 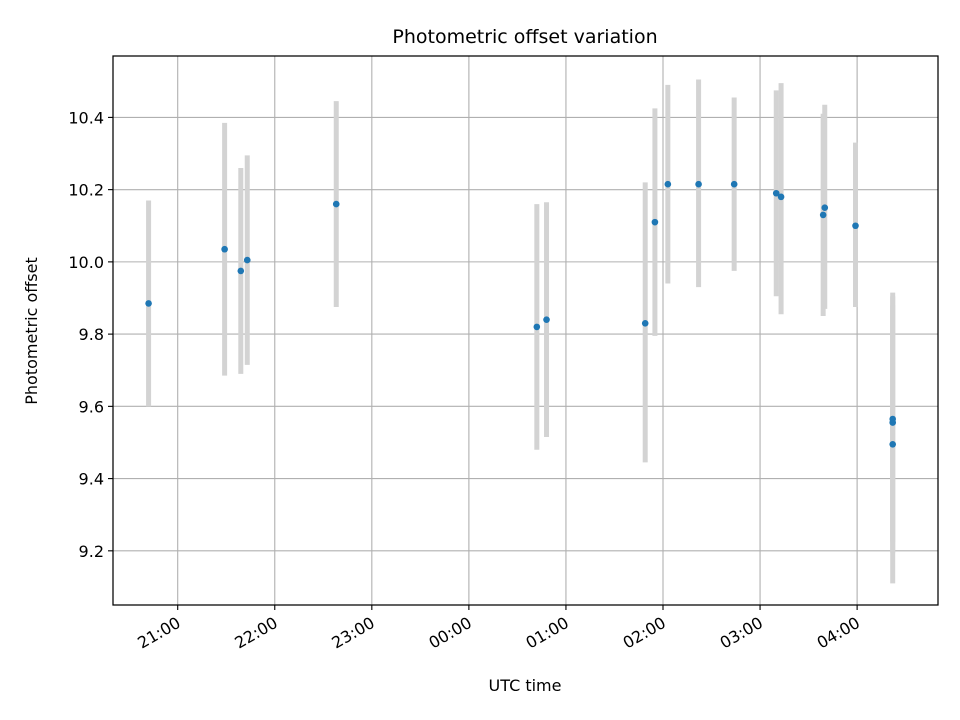 What do you see at coordinates (31, 331) in the screenshot?
I see `y-axis-label: Photometric offset` at bounding box center [31, 331].